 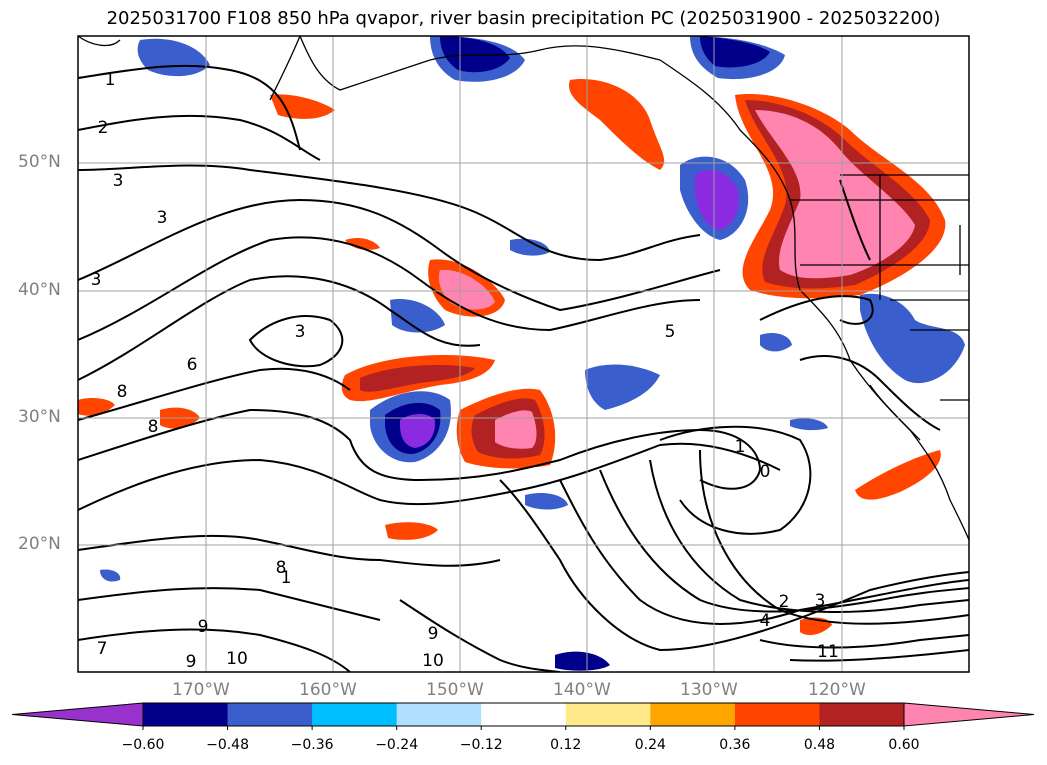 I want to click on colorbar, so click(x=523, y=716).